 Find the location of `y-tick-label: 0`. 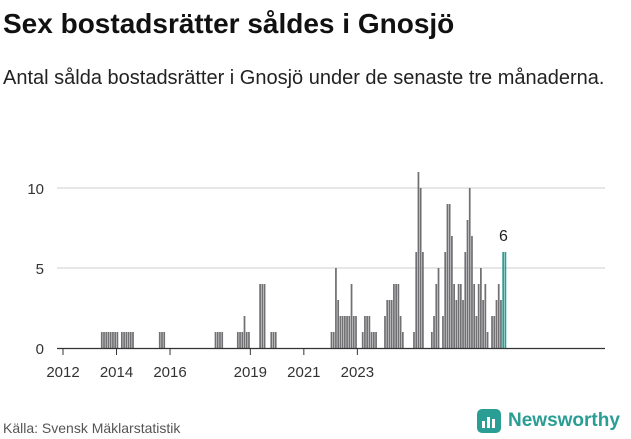

y-tick-label: 0 is located at coordinates (40, 349).